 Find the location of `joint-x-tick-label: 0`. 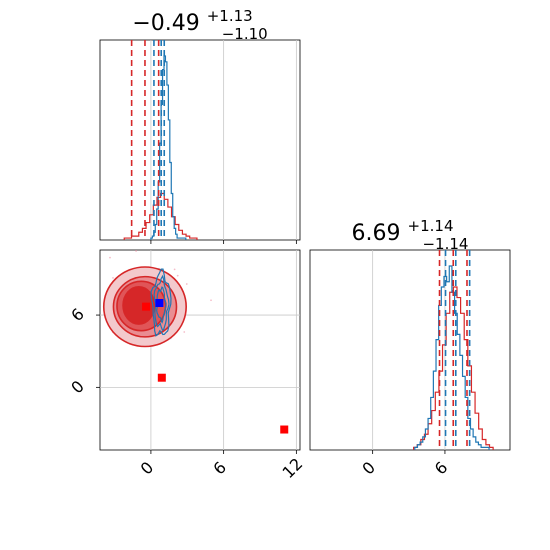

joint-x-tick-label: 0 is located at coordinates (147, 468).